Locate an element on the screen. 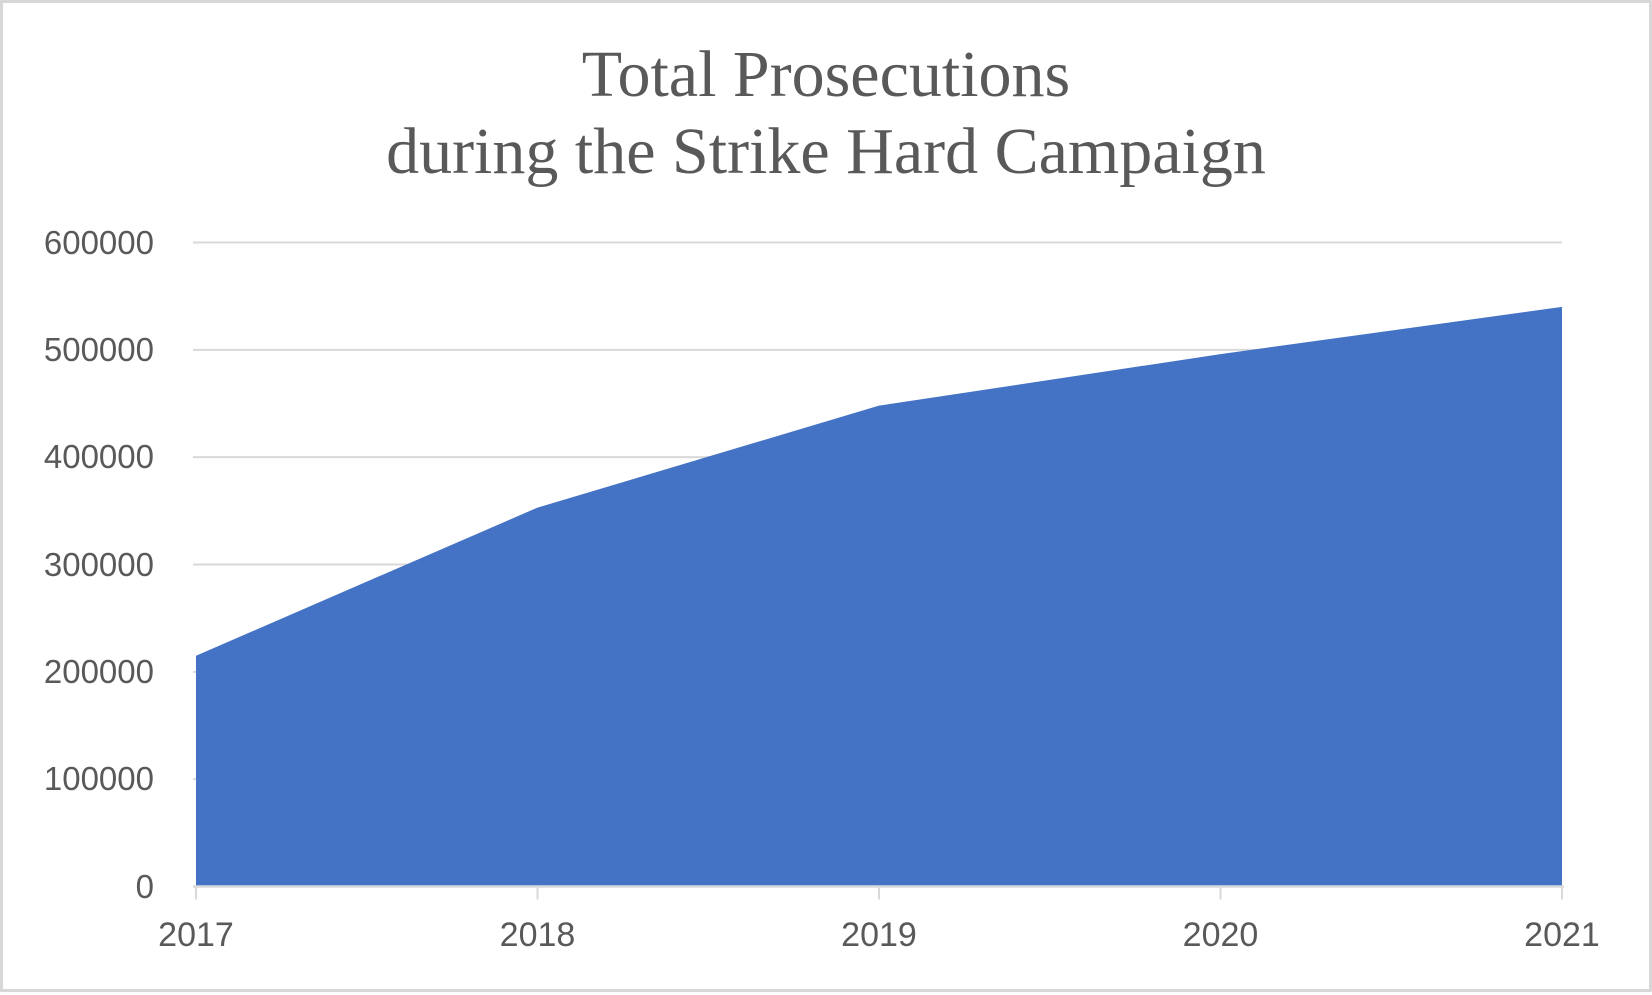 The height and width of the screenshot is (995, 1652). chart-title-line1: Total Prosecutions is located at coordinates (826, 74).